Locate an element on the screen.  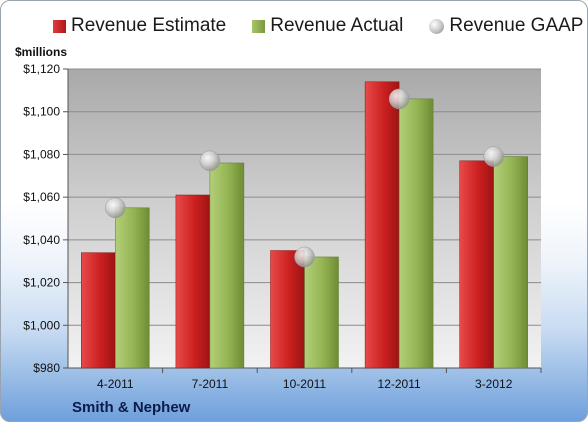
company-name: Smith & Nephew is located at coordinates (131, 407).